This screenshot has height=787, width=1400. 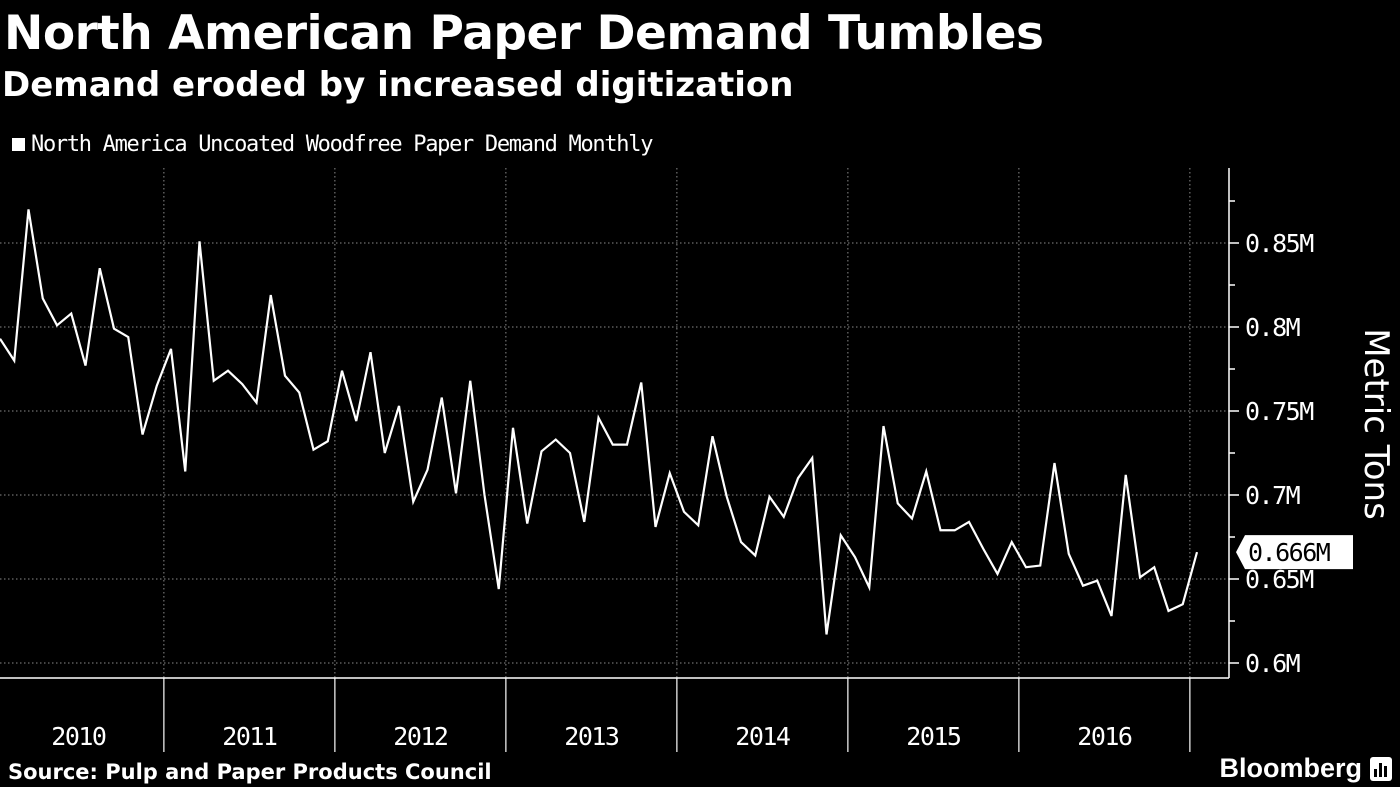 I want to click on y-tick-label: 0.6M, so click(x=1272, y=663).